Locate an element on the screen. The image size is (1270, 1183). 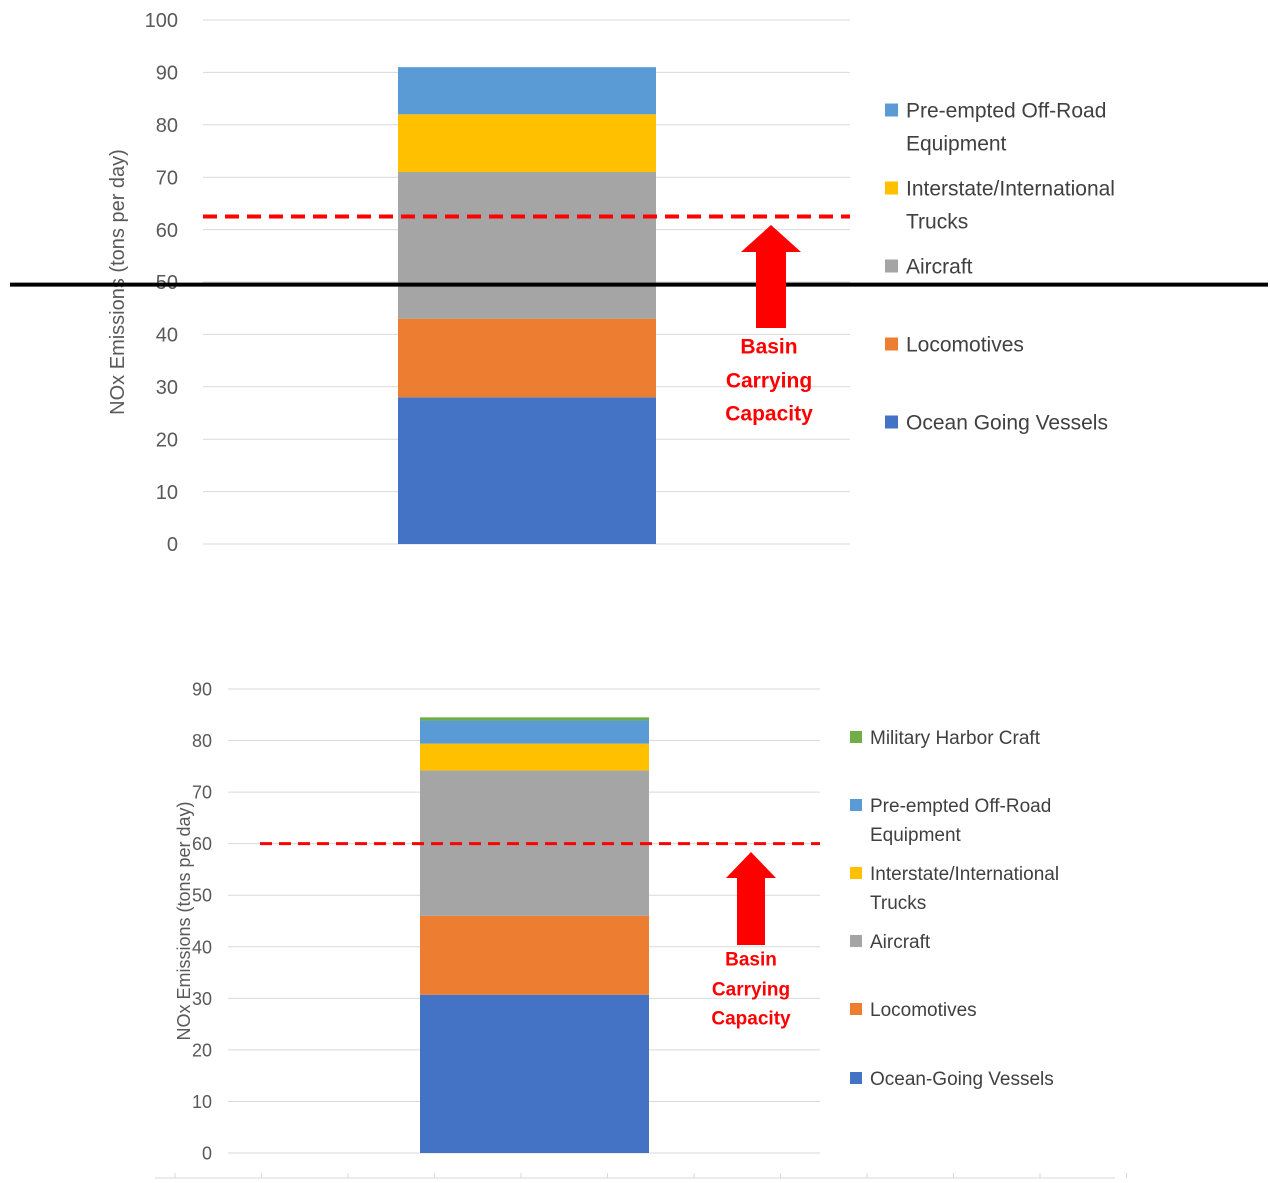
legend-label: Ocean Going Vessels is located at coordinates (1007, 423).